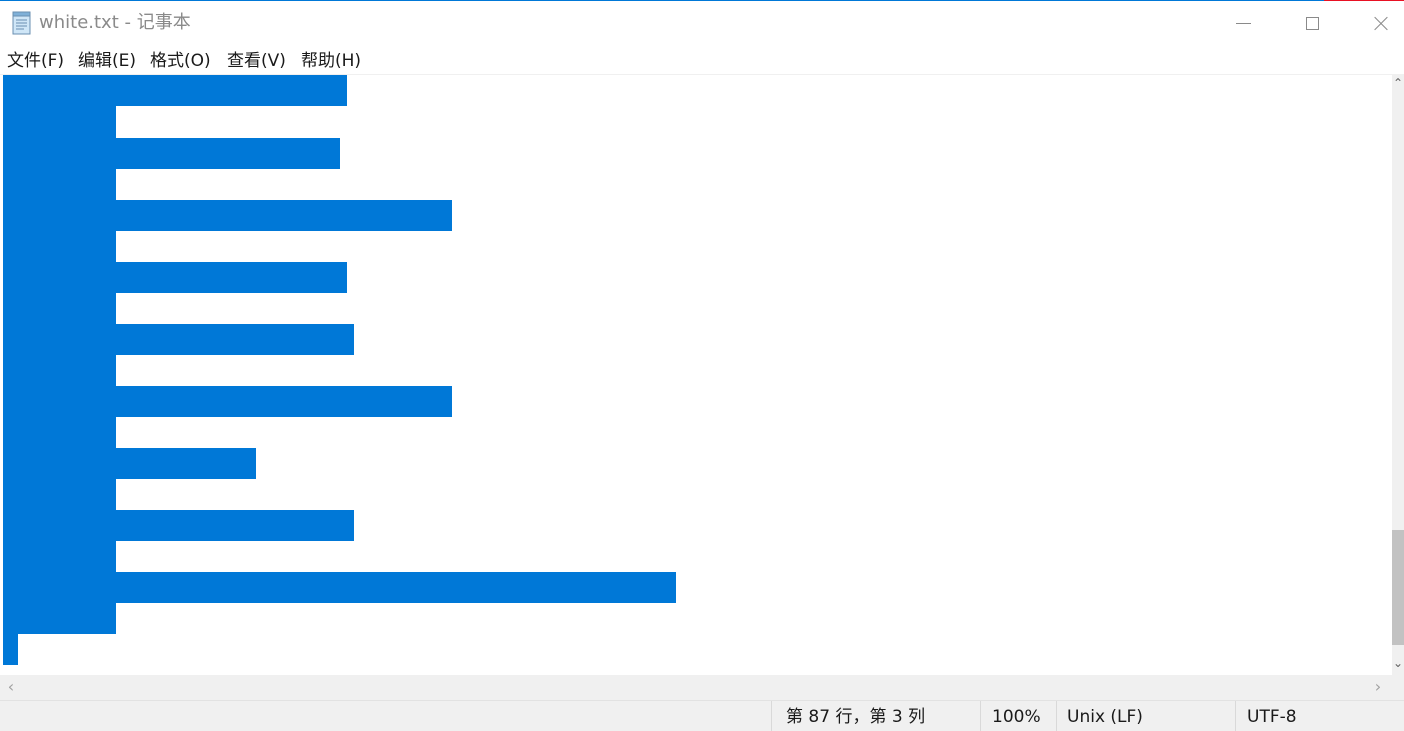 The image size is (1404, 731). What do you see at coordinates (702, 74) in the screenshot?
I see `menu-divider` at bounding box center [702, 74].